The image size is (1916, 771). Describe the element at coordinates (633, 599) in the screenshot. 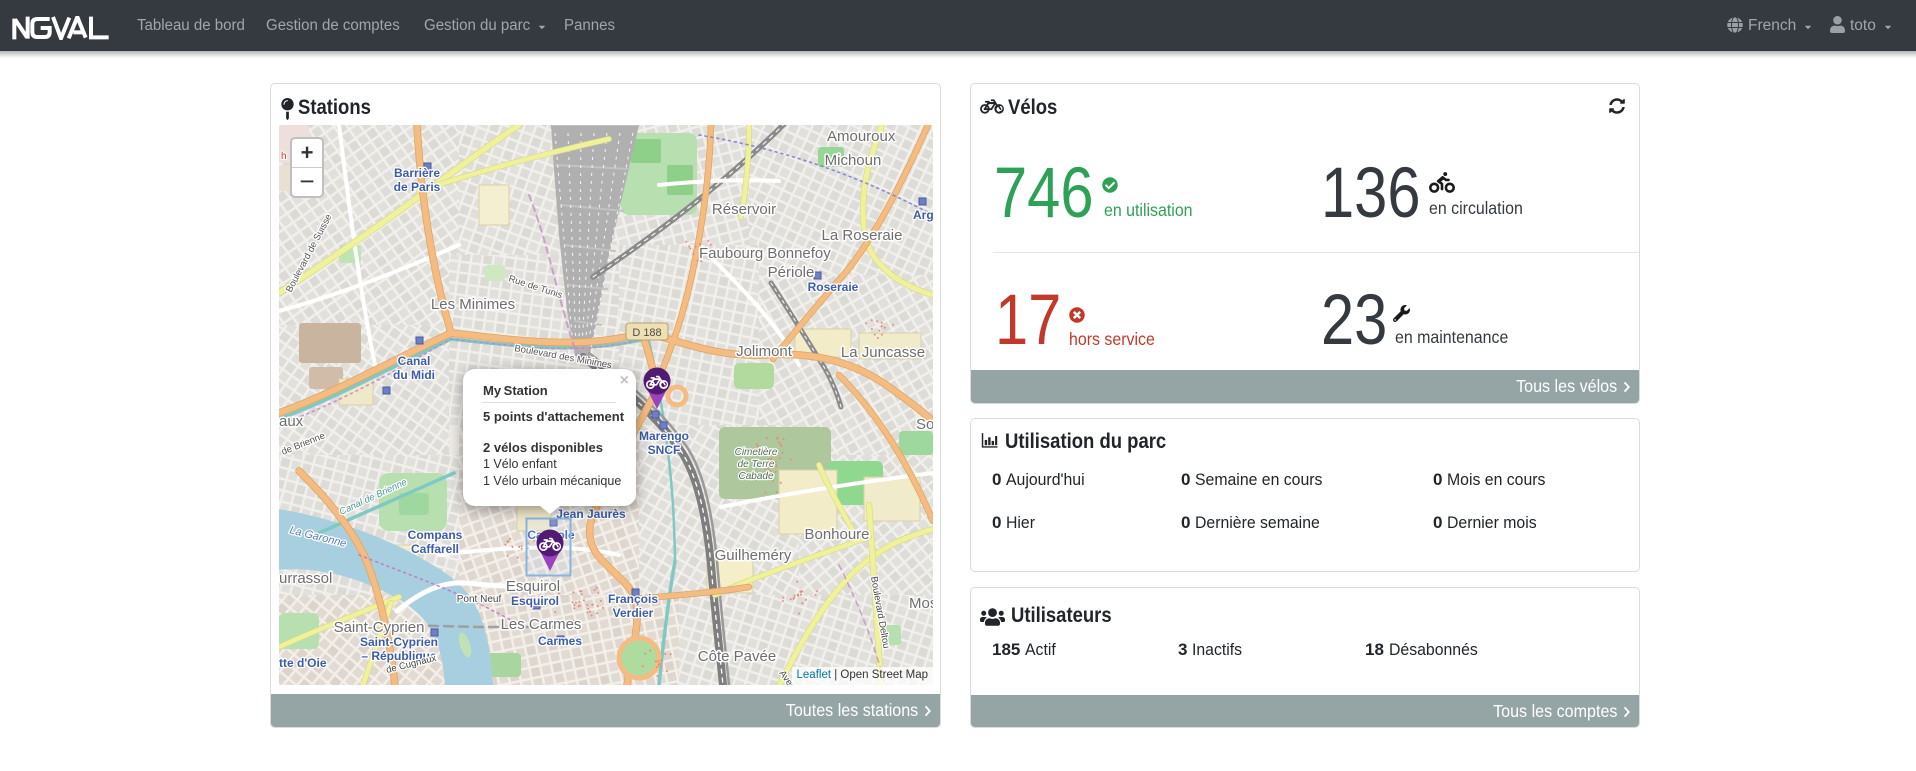

I see `svg-text: François` at that location.